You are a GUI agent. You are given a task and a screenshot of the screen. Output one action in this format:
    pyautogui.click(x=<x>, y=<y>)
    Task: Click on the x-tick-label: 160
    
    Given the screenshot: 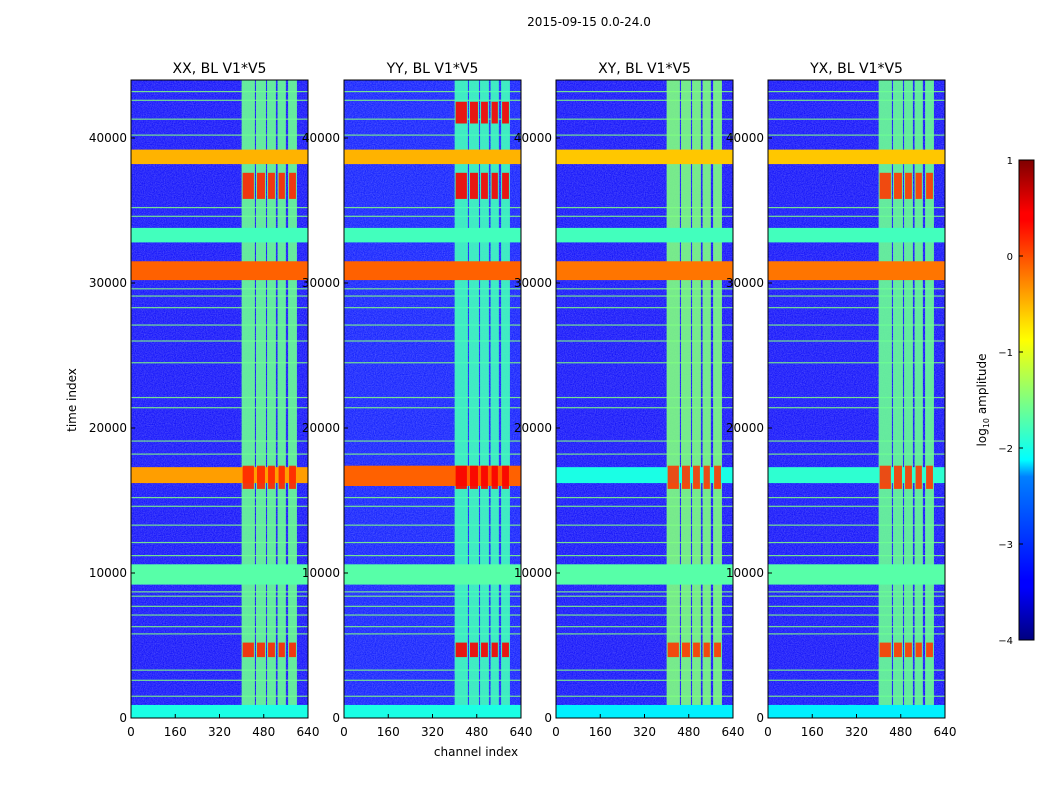 What is the action you would take?
    pyautogui.click(x=175, y=732)
    